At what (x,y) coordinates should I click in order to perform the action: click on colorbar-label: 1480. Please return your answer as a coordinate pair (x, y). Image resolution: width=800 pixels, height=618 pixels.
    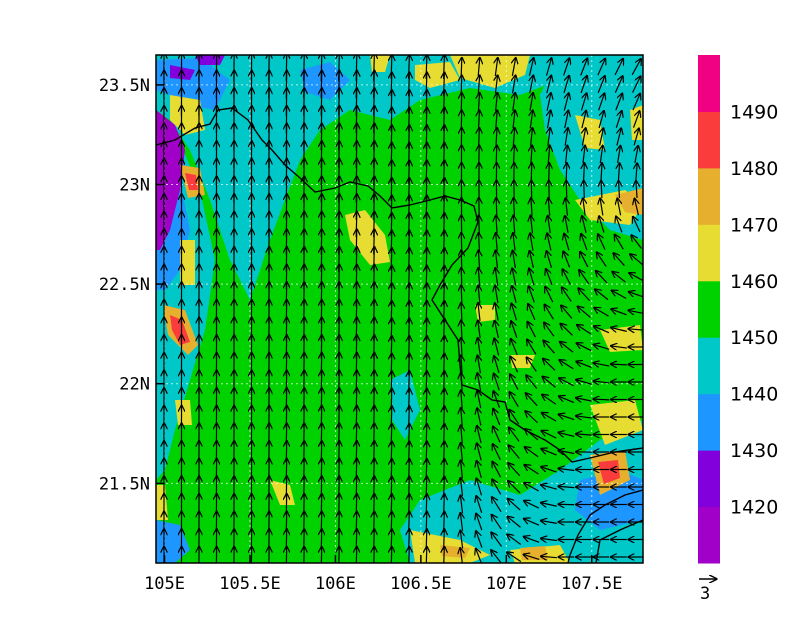
    Looking at the image, I should click on (754, 169).